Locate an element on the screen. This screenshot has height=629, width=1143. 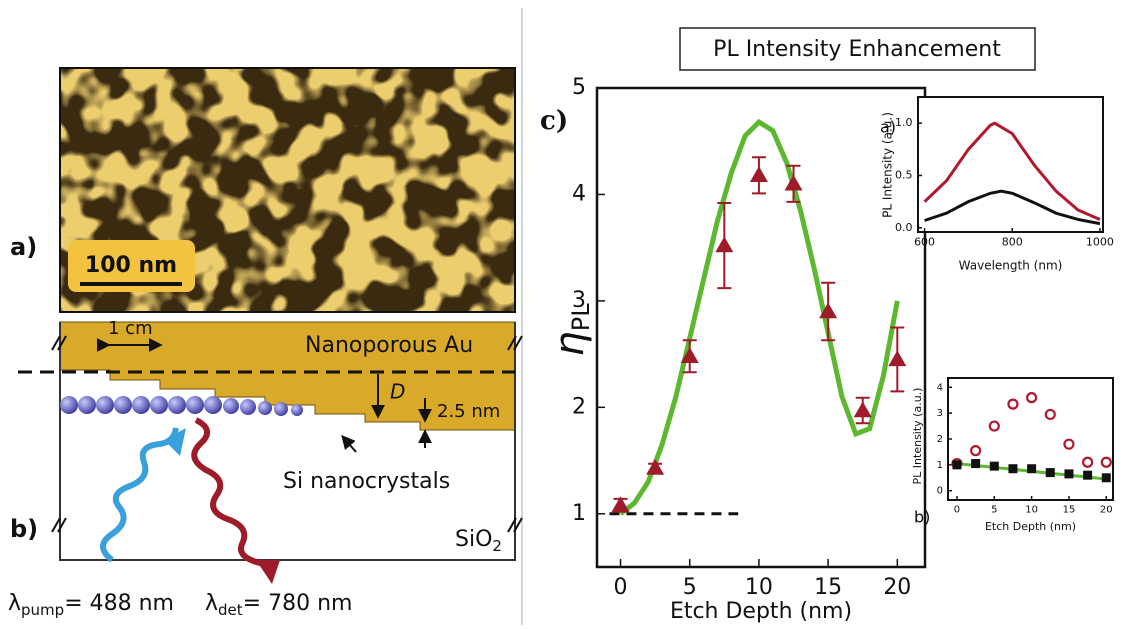
text: SiO is located at coordinates (473, 539).